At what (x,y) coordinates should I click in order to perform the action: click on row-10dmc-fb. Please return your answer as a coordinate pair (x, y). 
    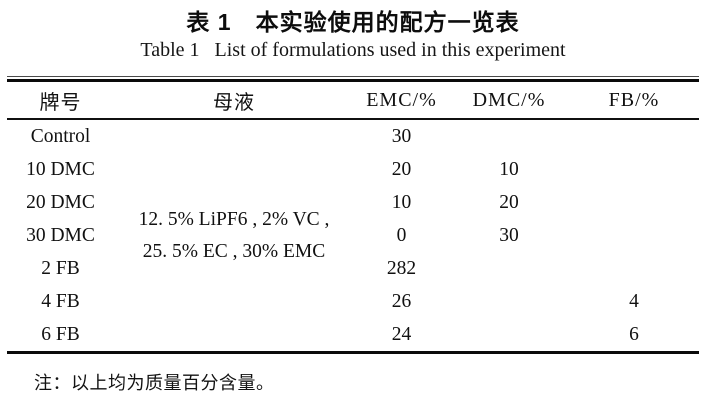
    Looking at the image, I should click on (634, 169).